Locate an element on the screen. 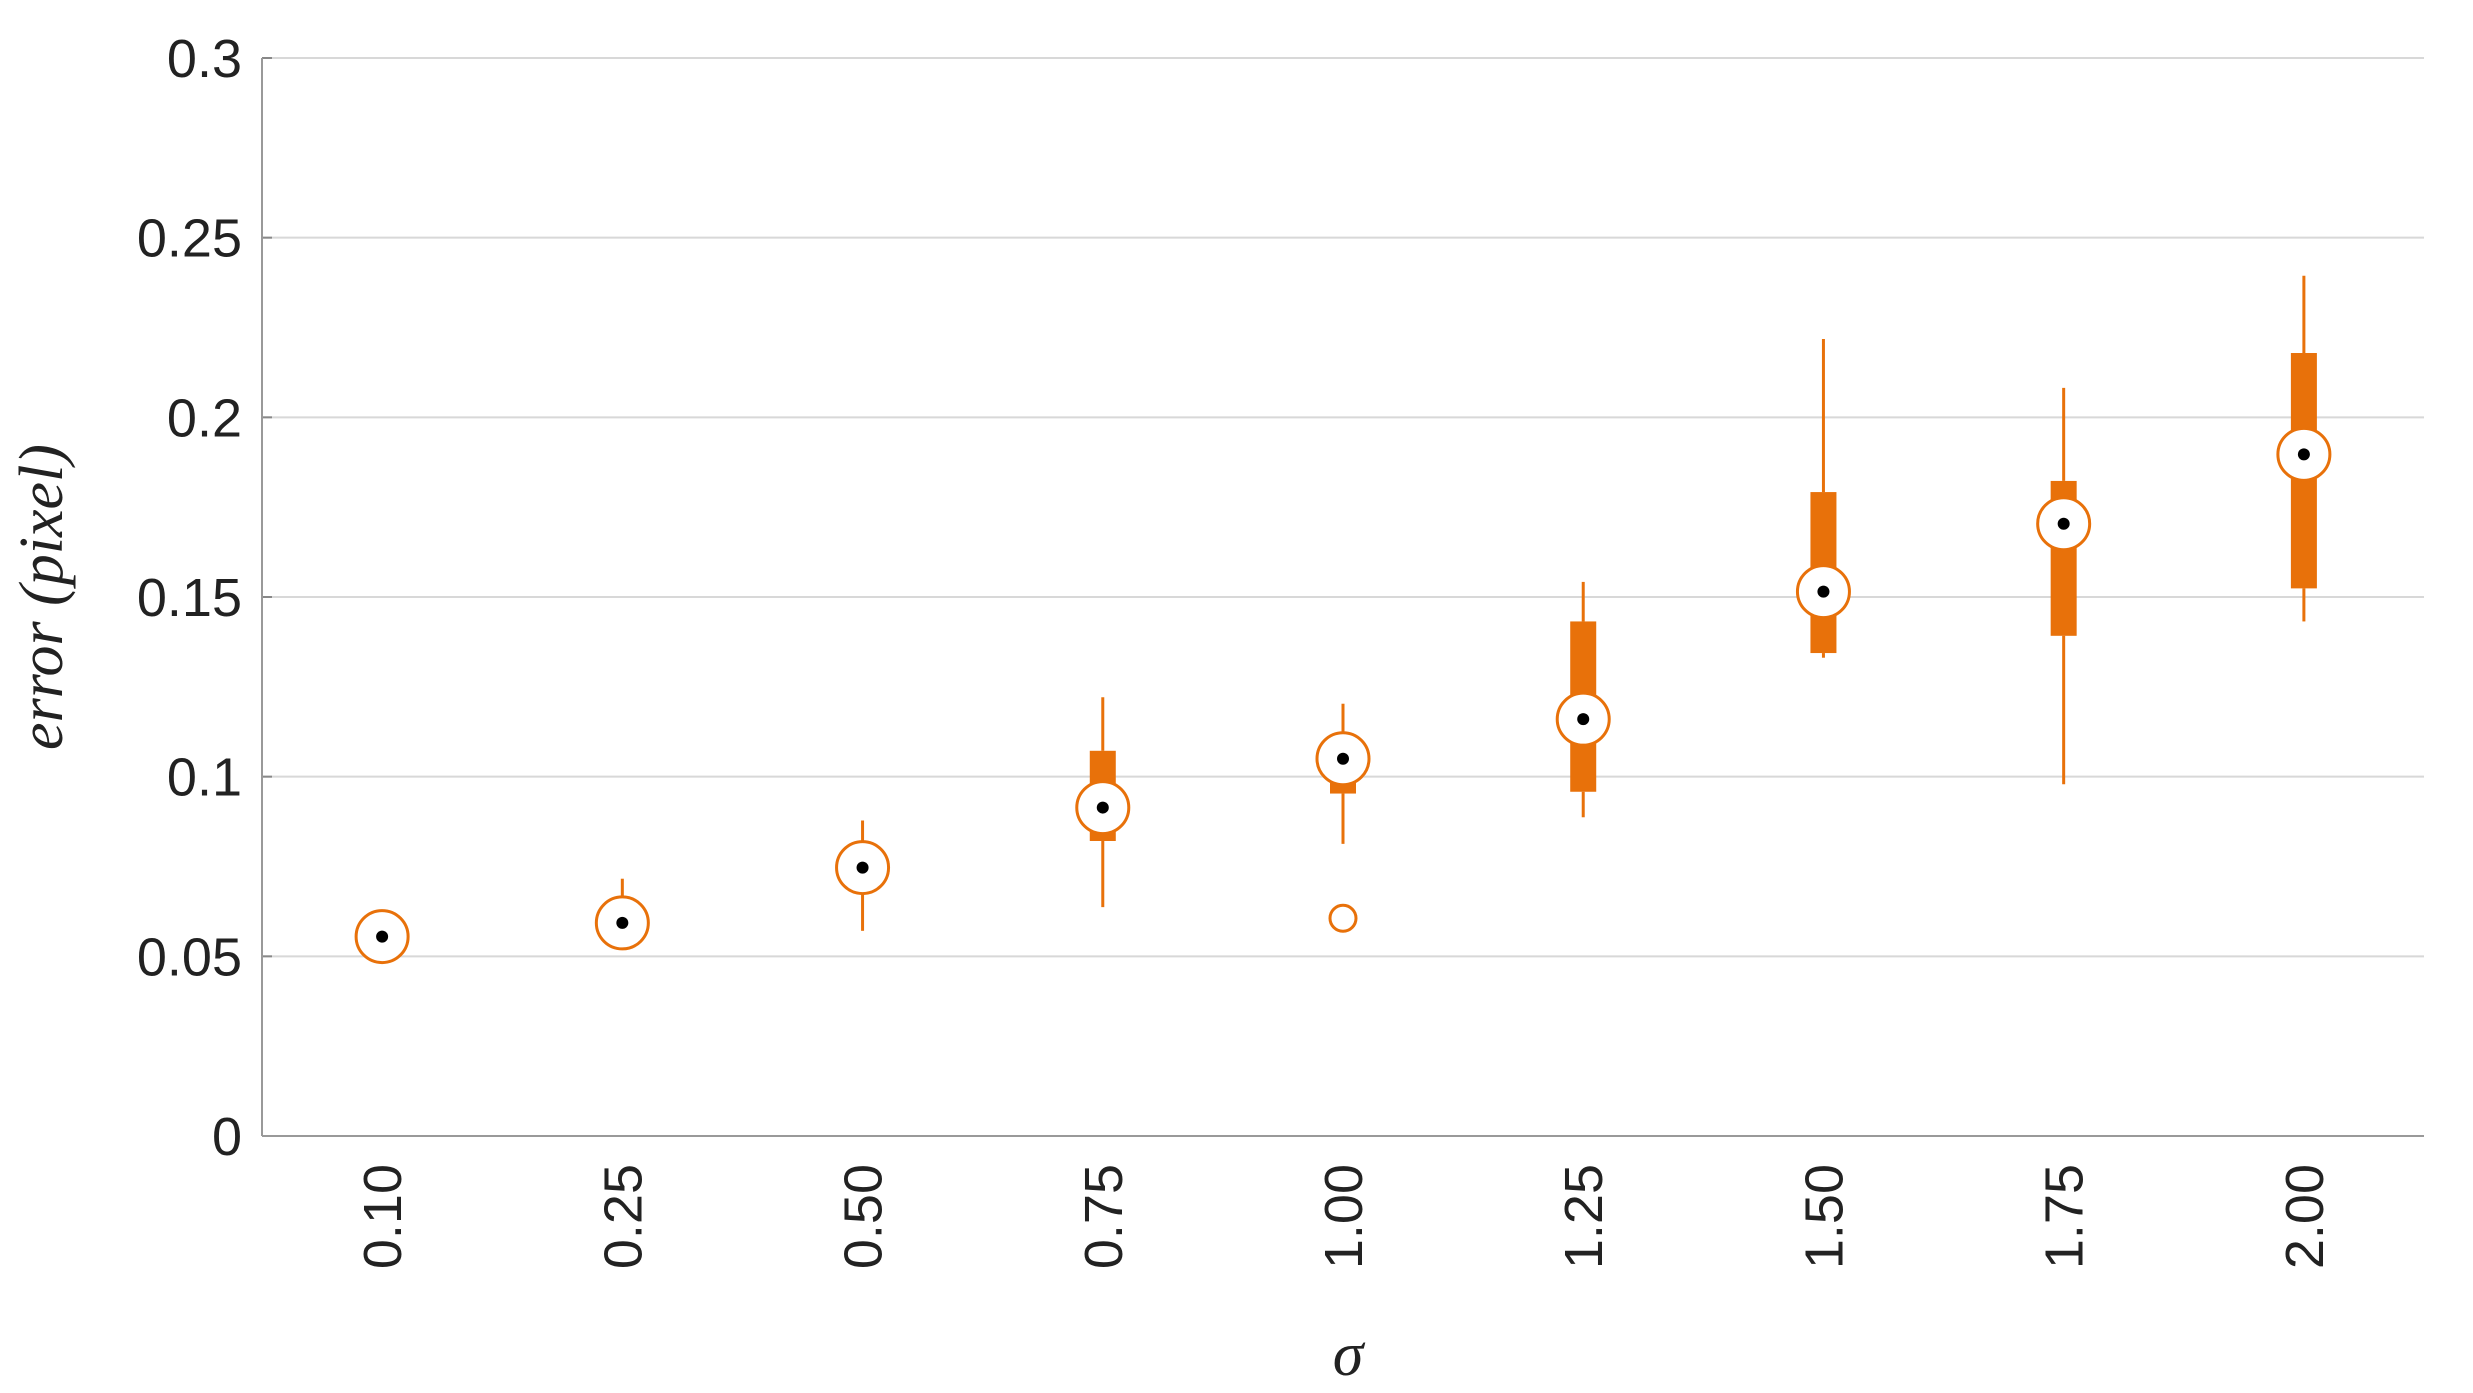 This screenshot has height=1393, width=2473. x-tick-label: 1.25 is located at coordinates (1584, 1216).